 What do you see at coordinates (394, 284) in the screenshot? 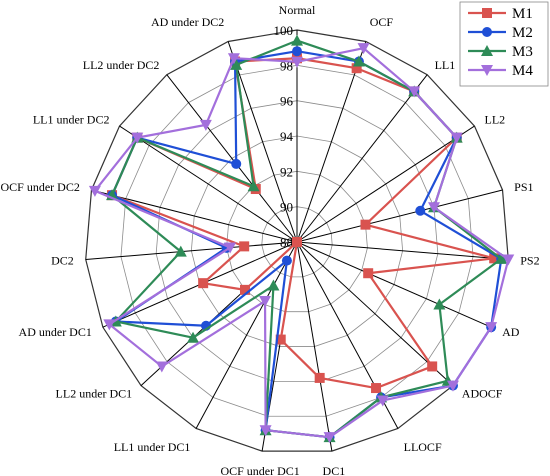
I see `spoke-ad` at bounding box center [394, 284].